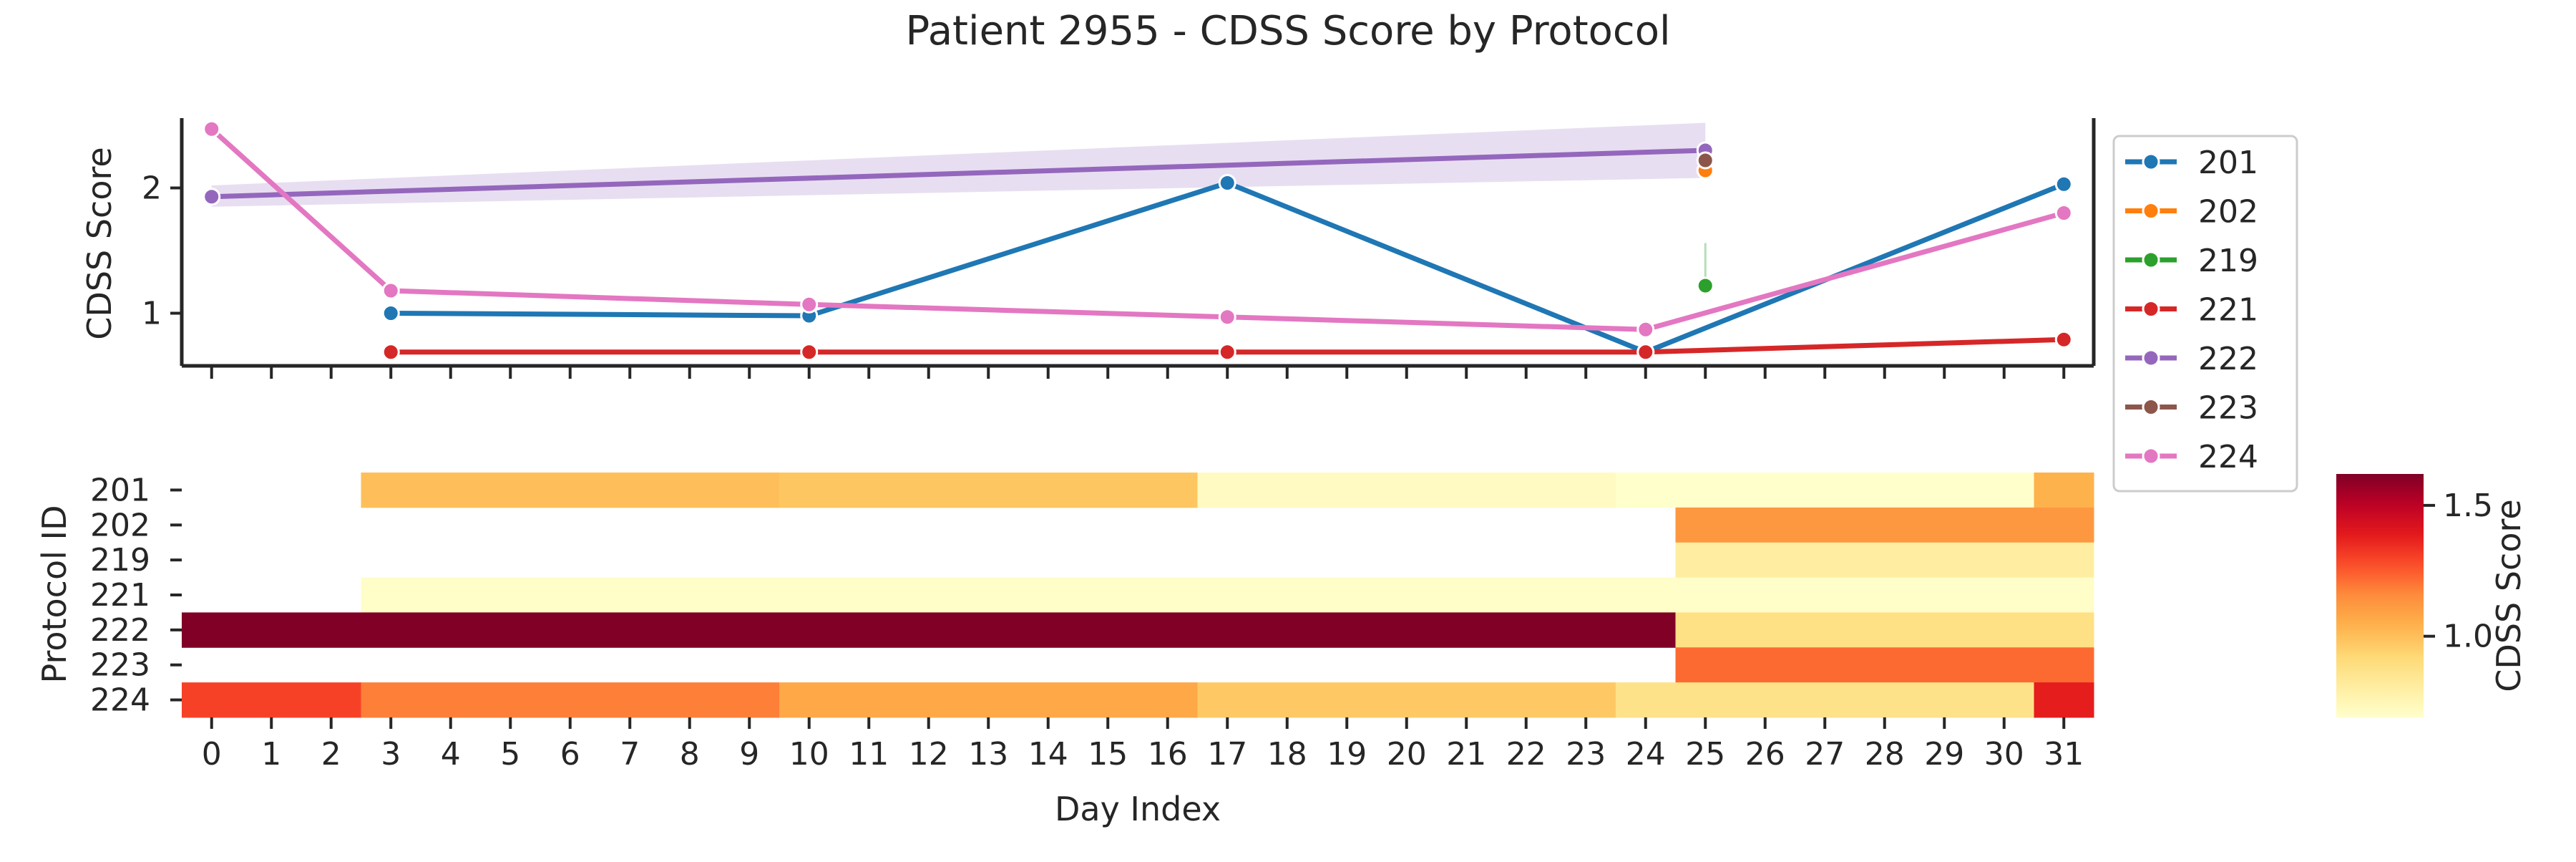 The image size is (2576, 862). I want to click on heatmap-x-tick-label: 6, so click(570, 754).